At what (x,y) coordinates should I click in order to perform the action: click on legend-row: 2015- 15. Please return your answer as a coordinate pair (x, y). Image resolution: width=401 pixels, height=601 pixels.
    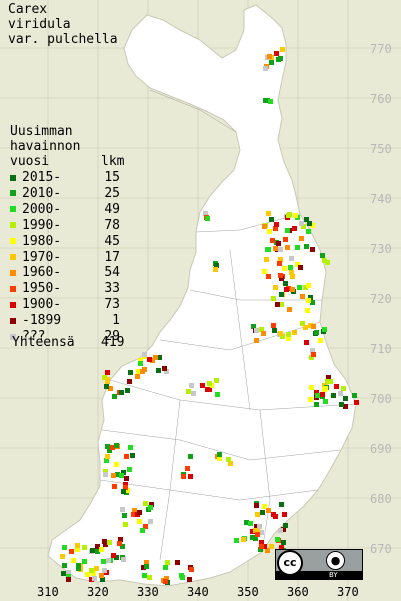
    Looking at the image, I should click on (65, 178).